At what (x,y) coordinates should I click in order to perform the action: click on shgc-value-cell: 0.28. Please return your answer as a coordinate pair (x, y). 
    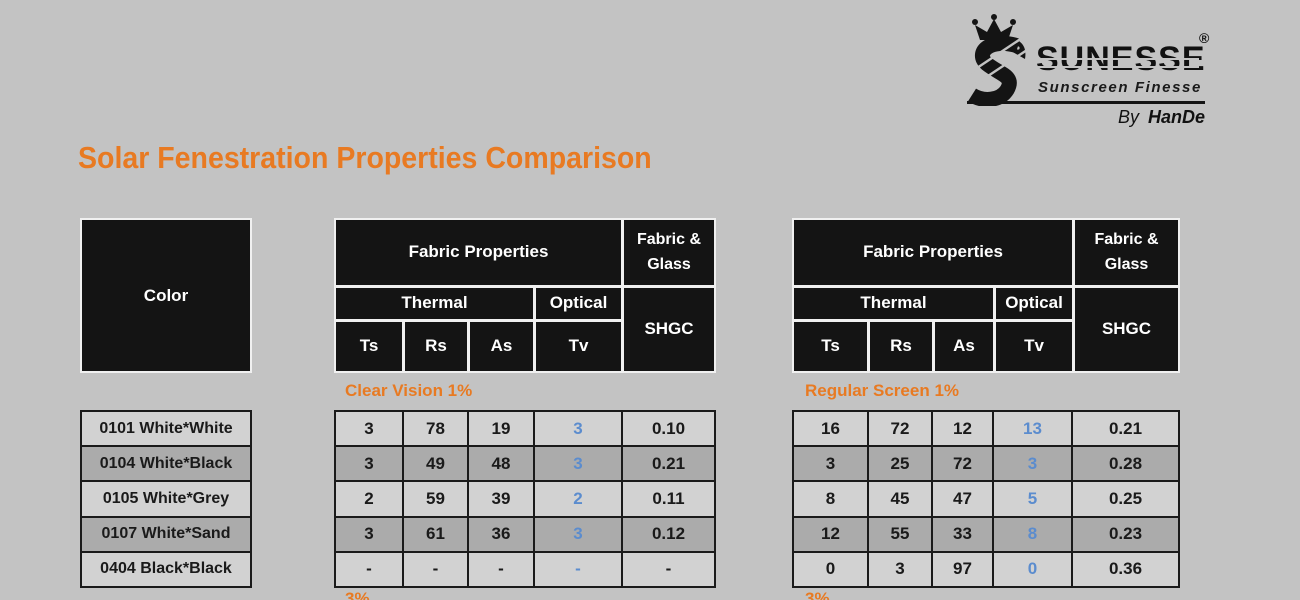
    Looking at the image, I should click on (1125, 464).